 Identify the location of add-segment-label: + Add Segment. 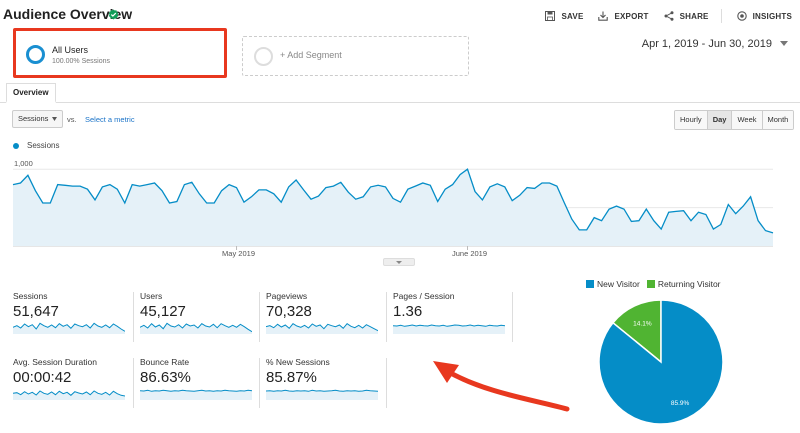
(311, 55).